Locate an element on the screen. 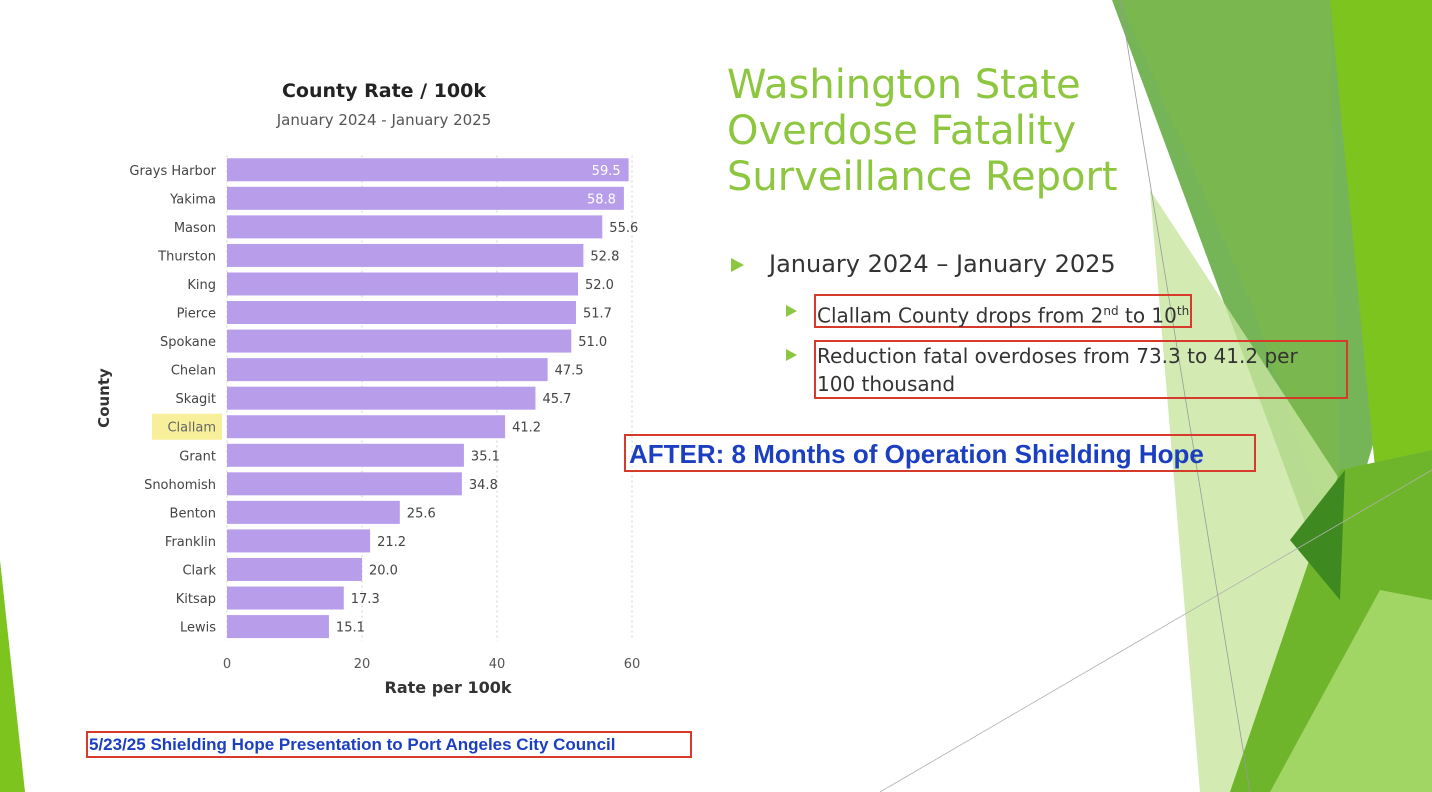 The height and width of the screenshot is (792, 1432). deco-shard-left is located at coordinates (12, 676).